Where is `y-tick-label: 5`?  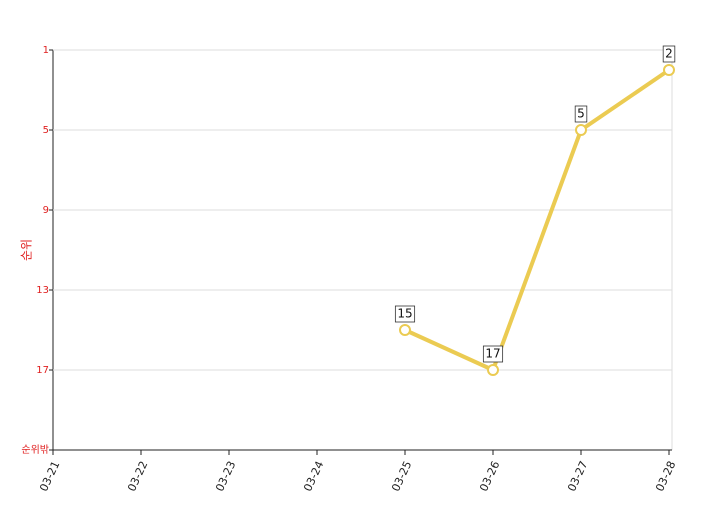 y-tick-label: 5 is located at coordinates (46, 130).